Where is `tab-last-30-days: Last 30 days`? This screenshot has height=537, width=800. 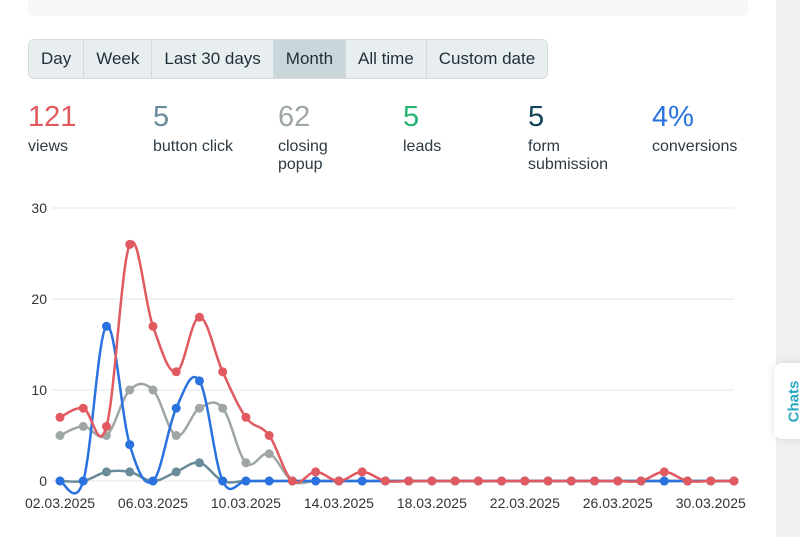 tab-last-30-days: Last 30 days is located at coordinates (213, 59).